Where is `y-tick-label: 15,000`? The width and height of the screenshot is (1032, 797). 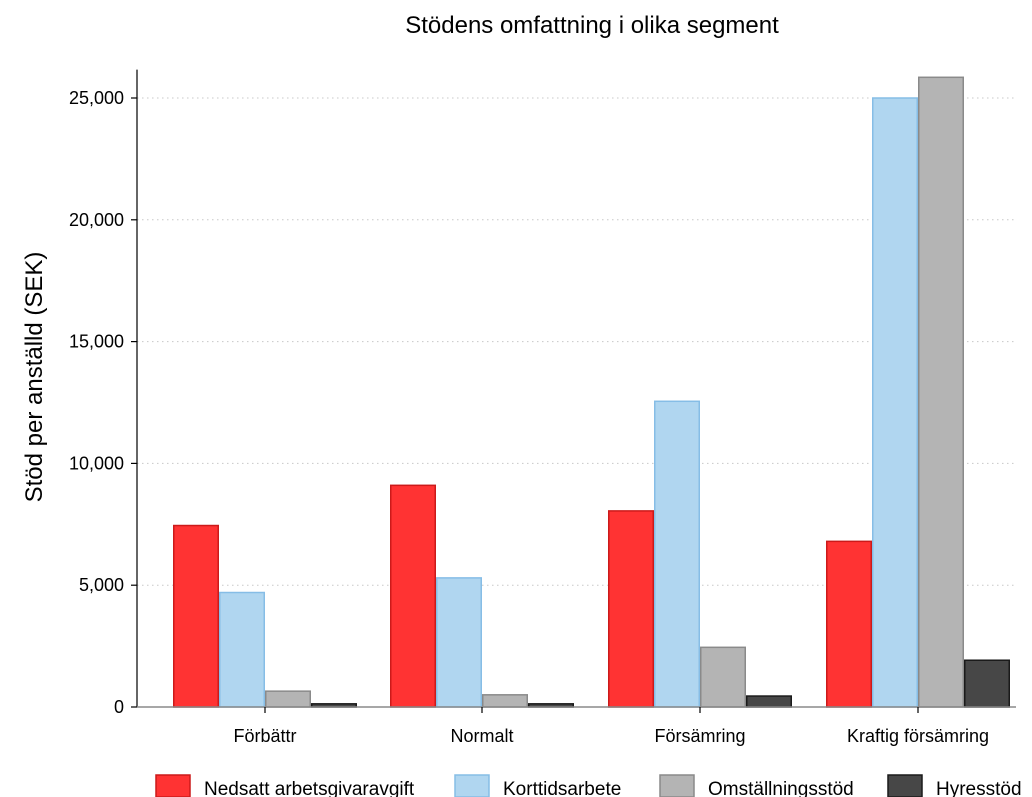
y-tick-label: 15,000 is located at coordinates (96, 342).